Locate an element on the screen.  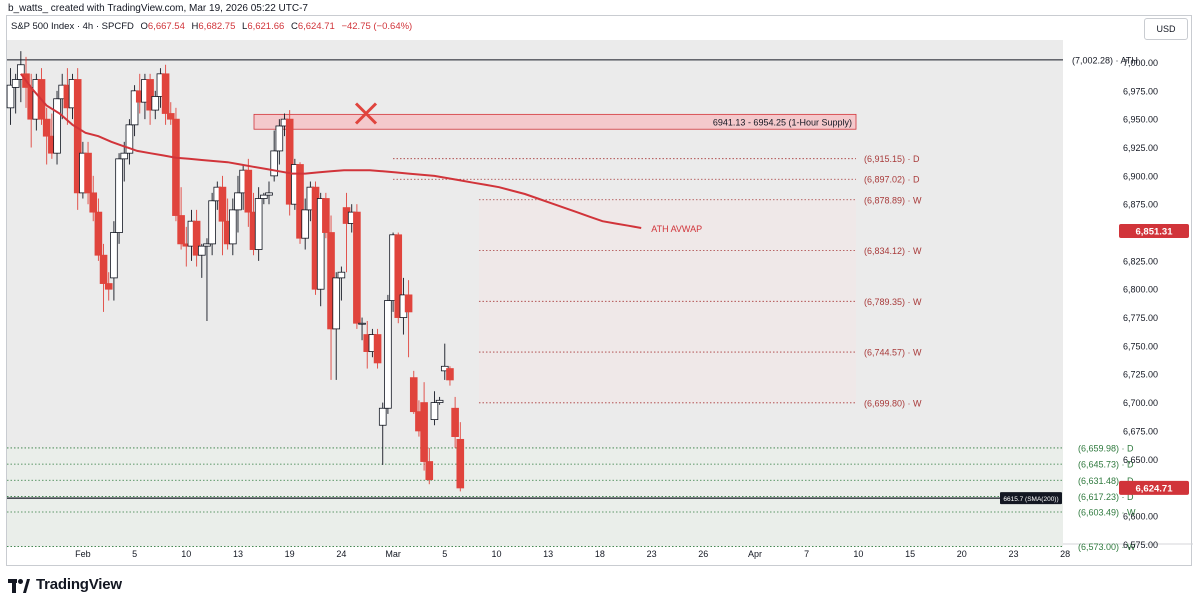
tradingview-logo-icon is located at coordinates (19, 585).